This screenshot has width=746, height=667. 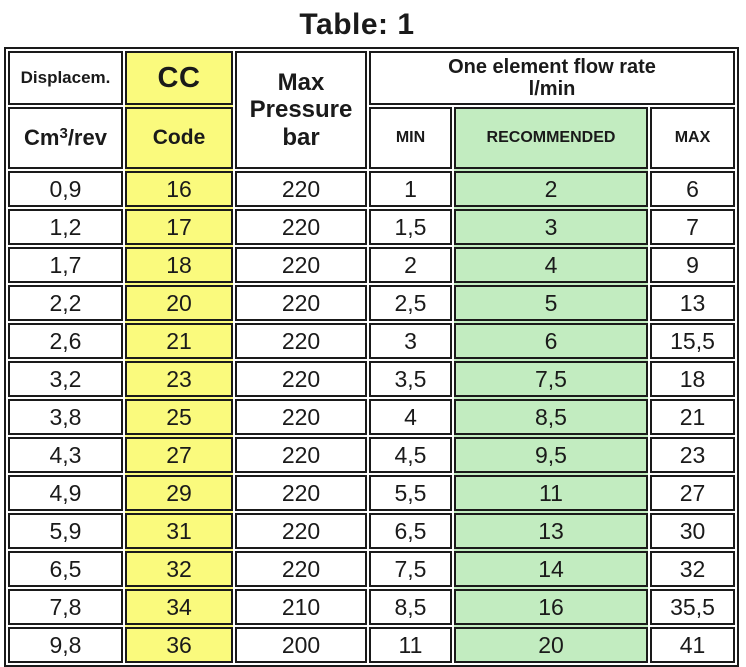 I want to click on table-row: 3,2 23 220 3,5 7,5 18, so click(x=372, y=379).